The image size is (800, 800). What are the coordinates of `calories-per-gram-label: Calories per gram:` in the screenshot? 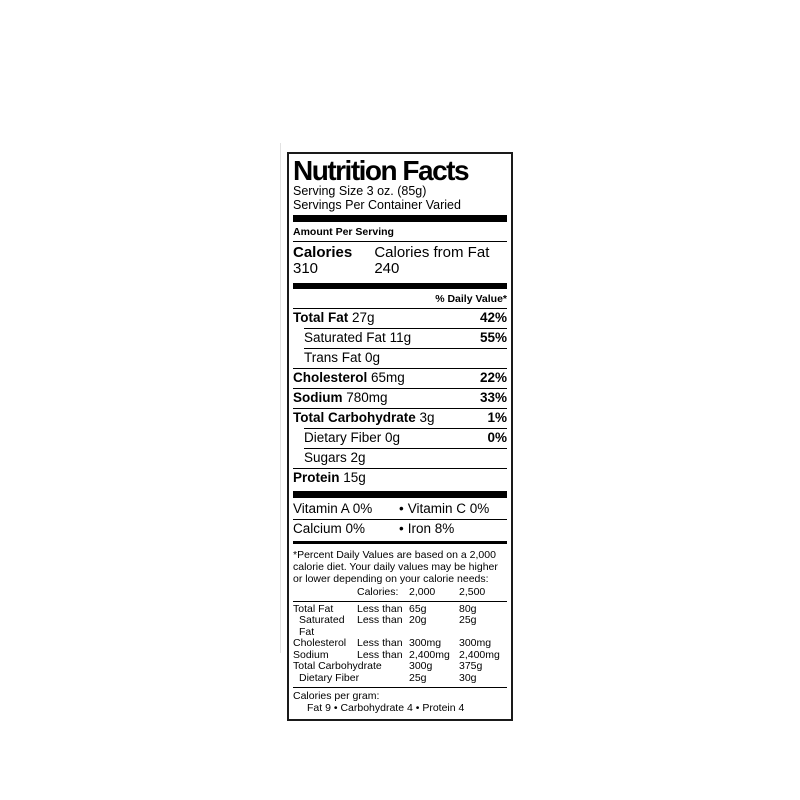 It's located at (336, 696).